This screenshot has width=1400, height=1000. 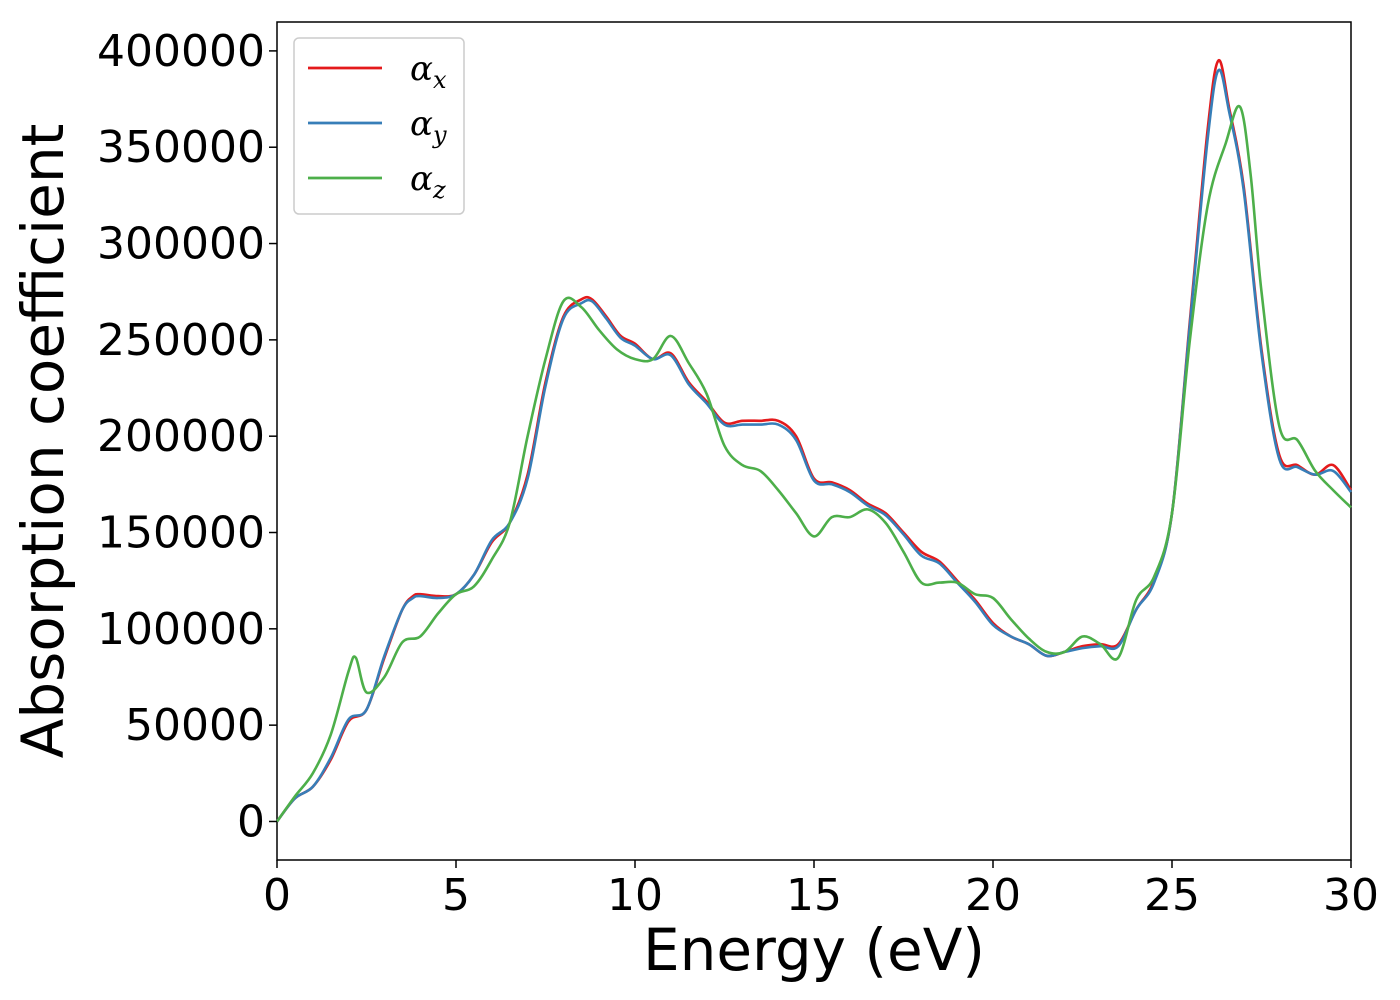 I want to click on y-tick-label: 400000, so click(x=181, y=51).